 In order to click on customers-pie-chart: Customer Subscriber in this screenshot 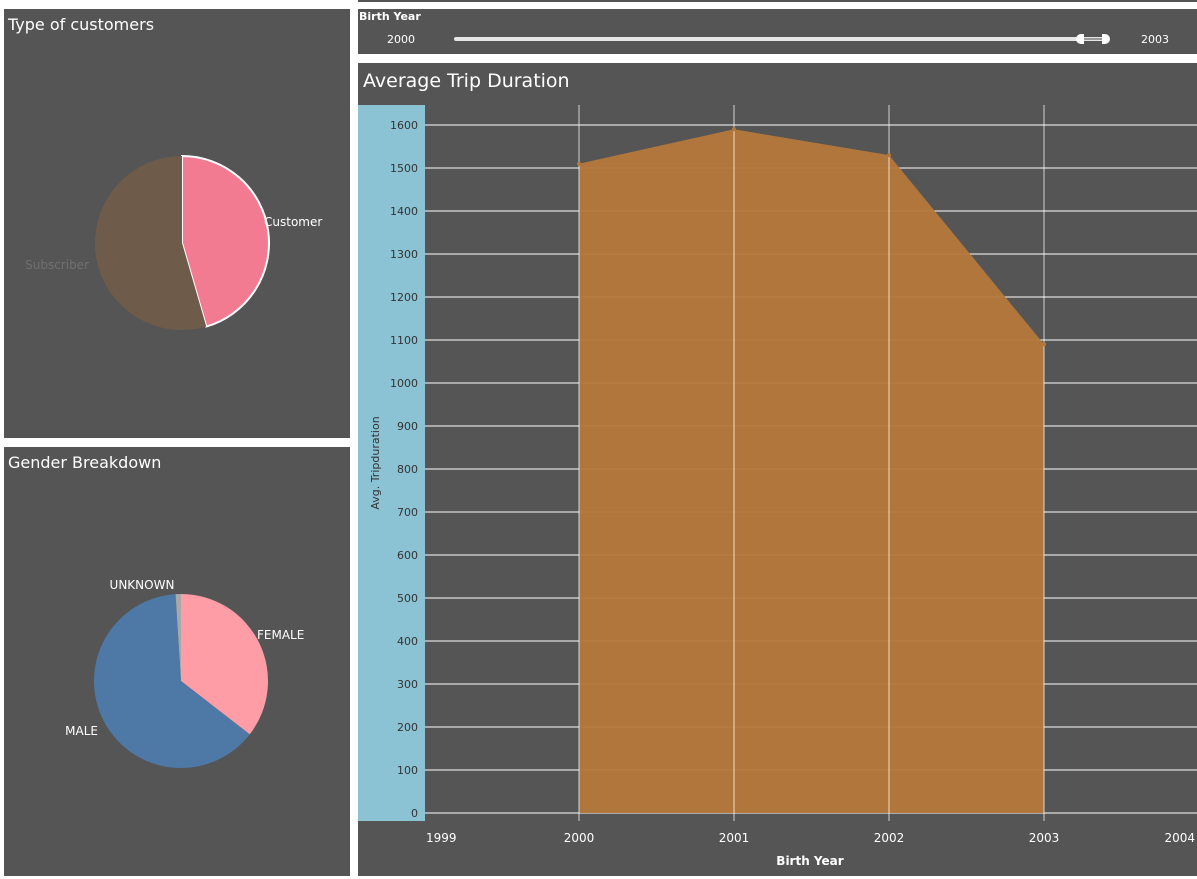, I will do `click(177, 223)`.